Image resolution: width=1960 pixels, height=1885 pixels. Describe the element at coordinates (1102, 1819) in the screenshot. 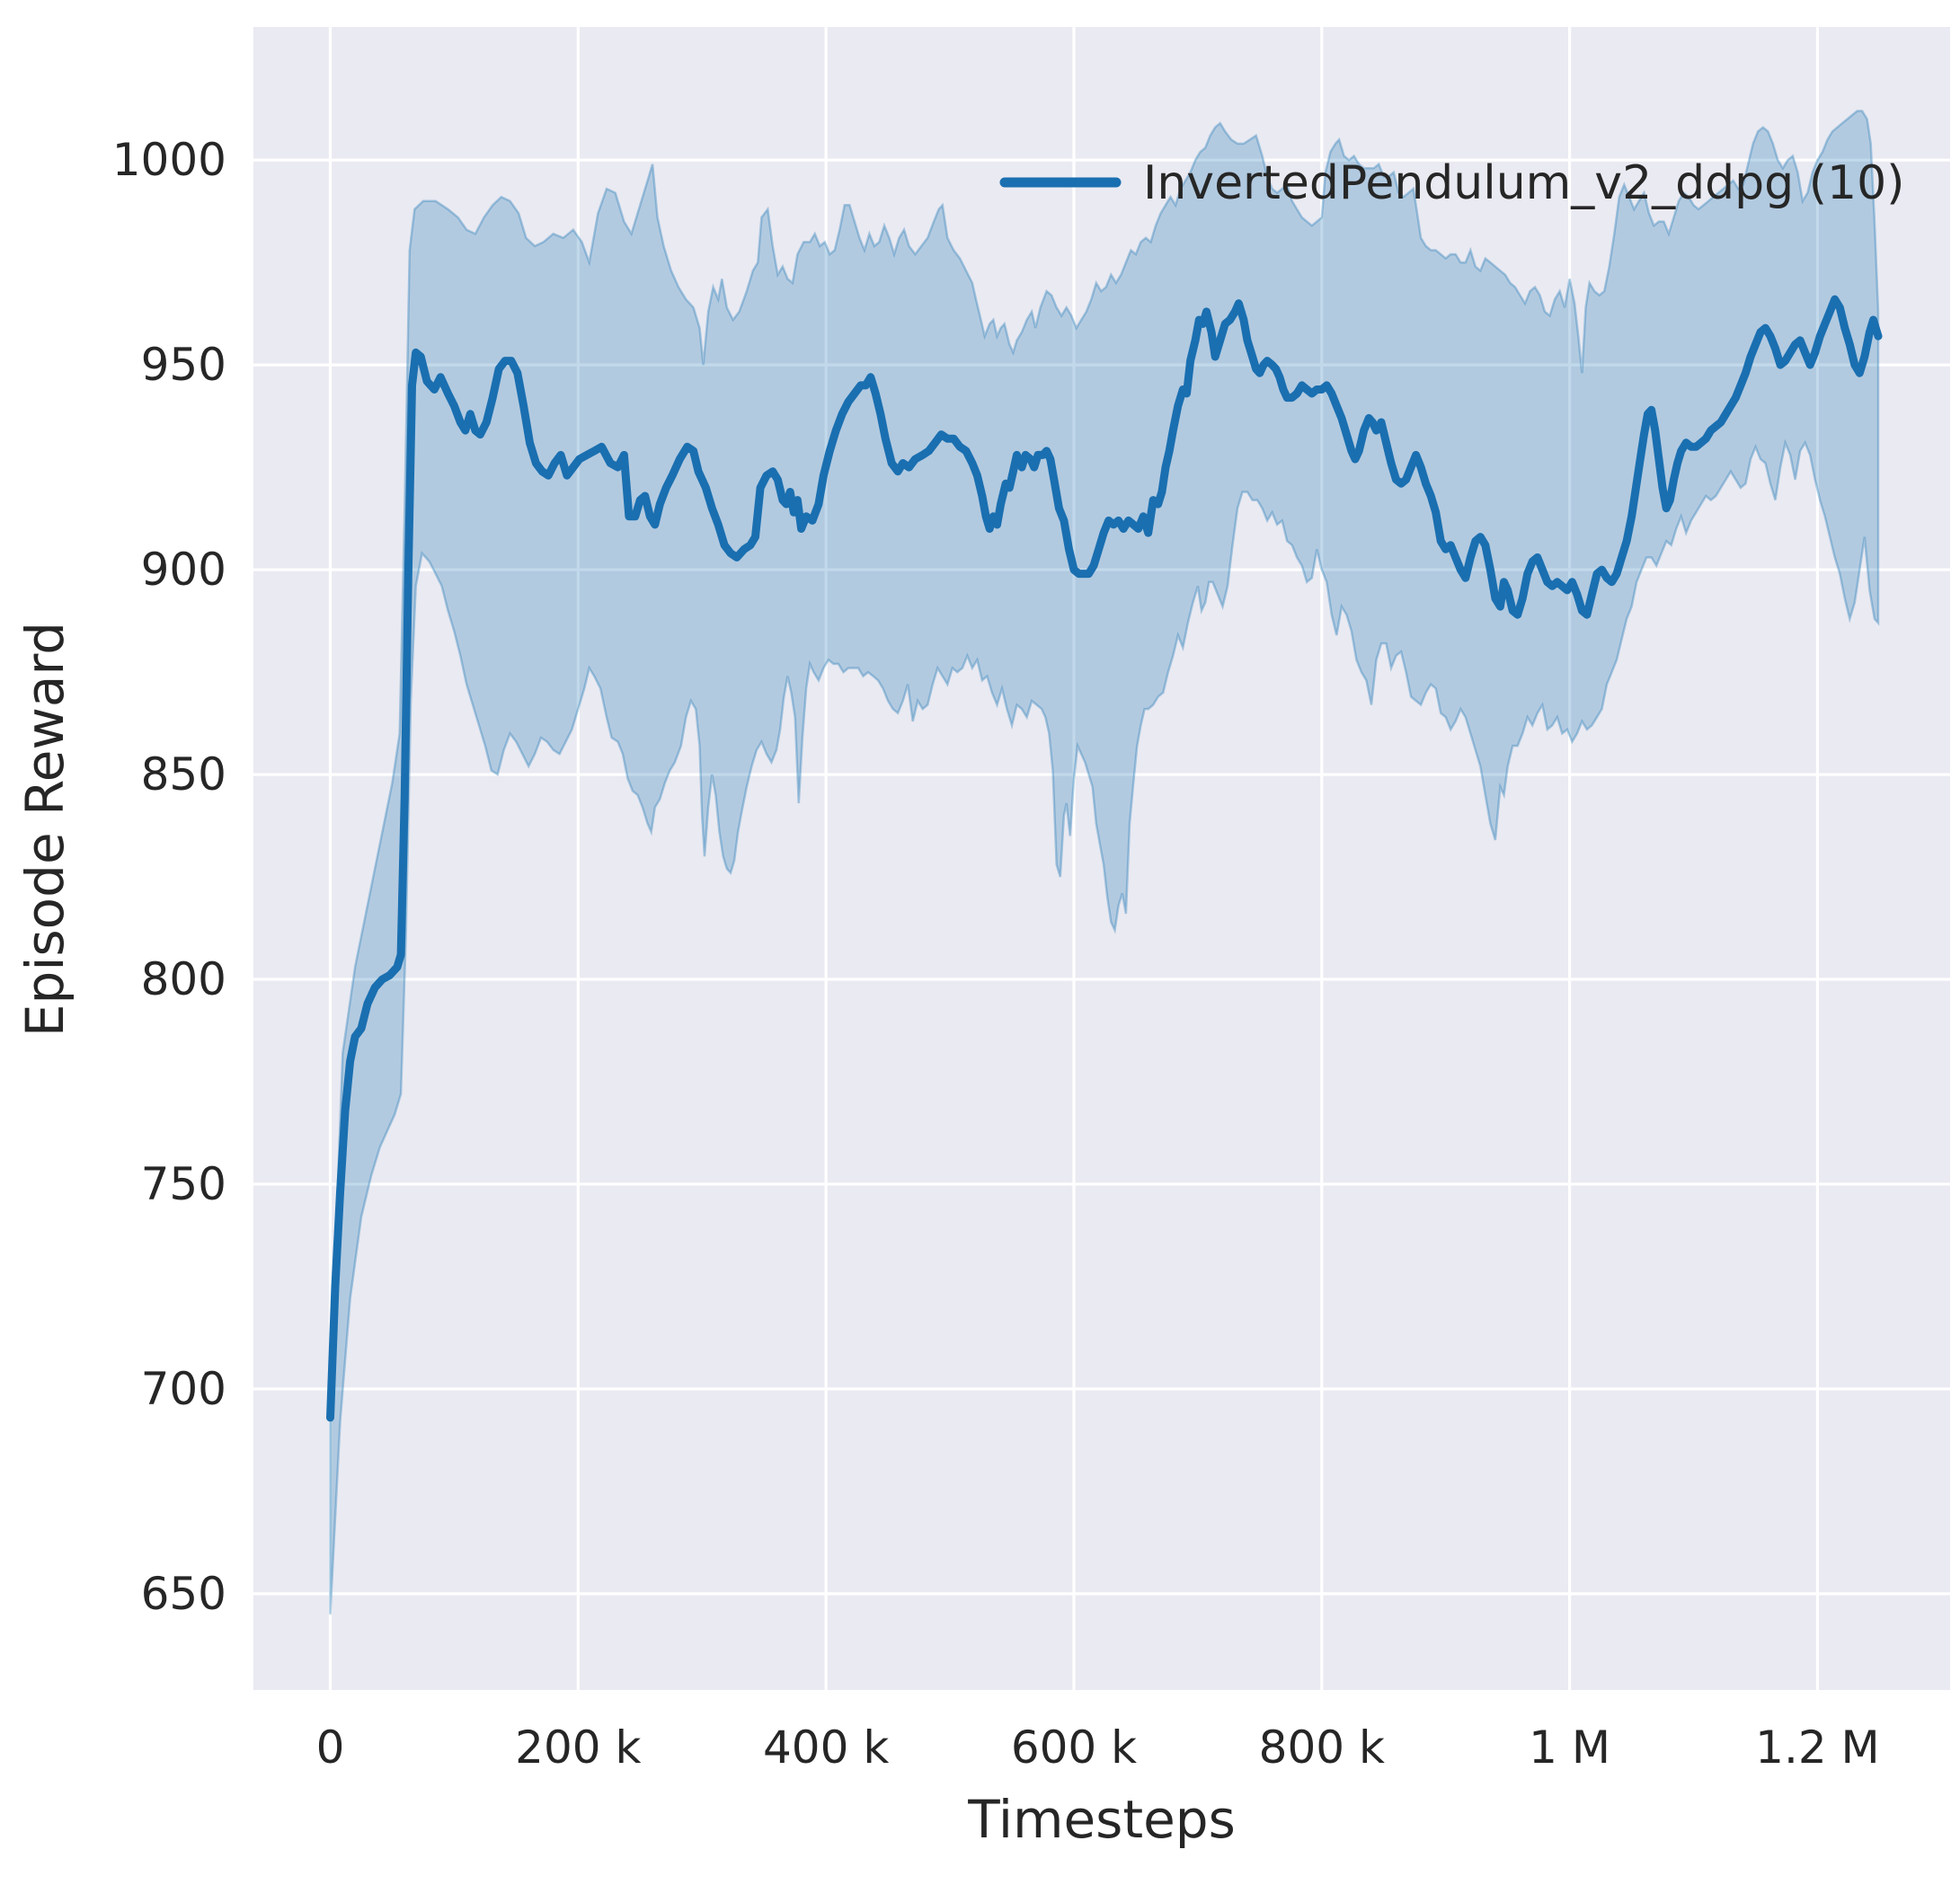

I see `x-axis-label: Timesteps` at that location.